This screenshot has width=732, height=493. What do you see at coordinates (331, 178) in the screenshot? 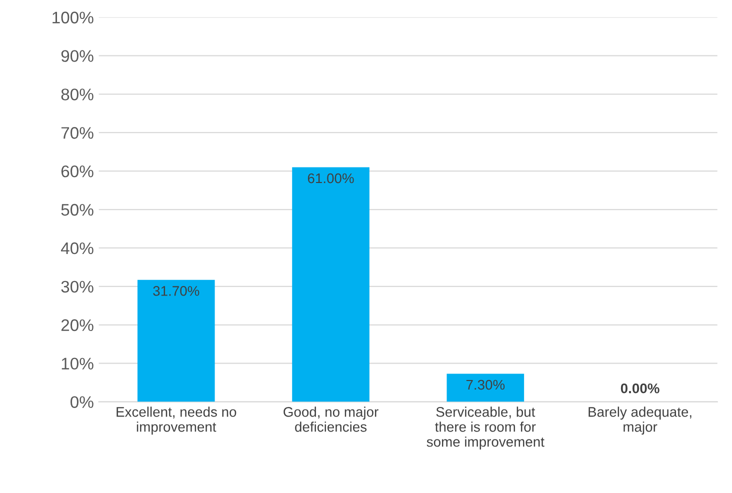
I see `data-label: 61.00%` at bounding box center [331, 178].